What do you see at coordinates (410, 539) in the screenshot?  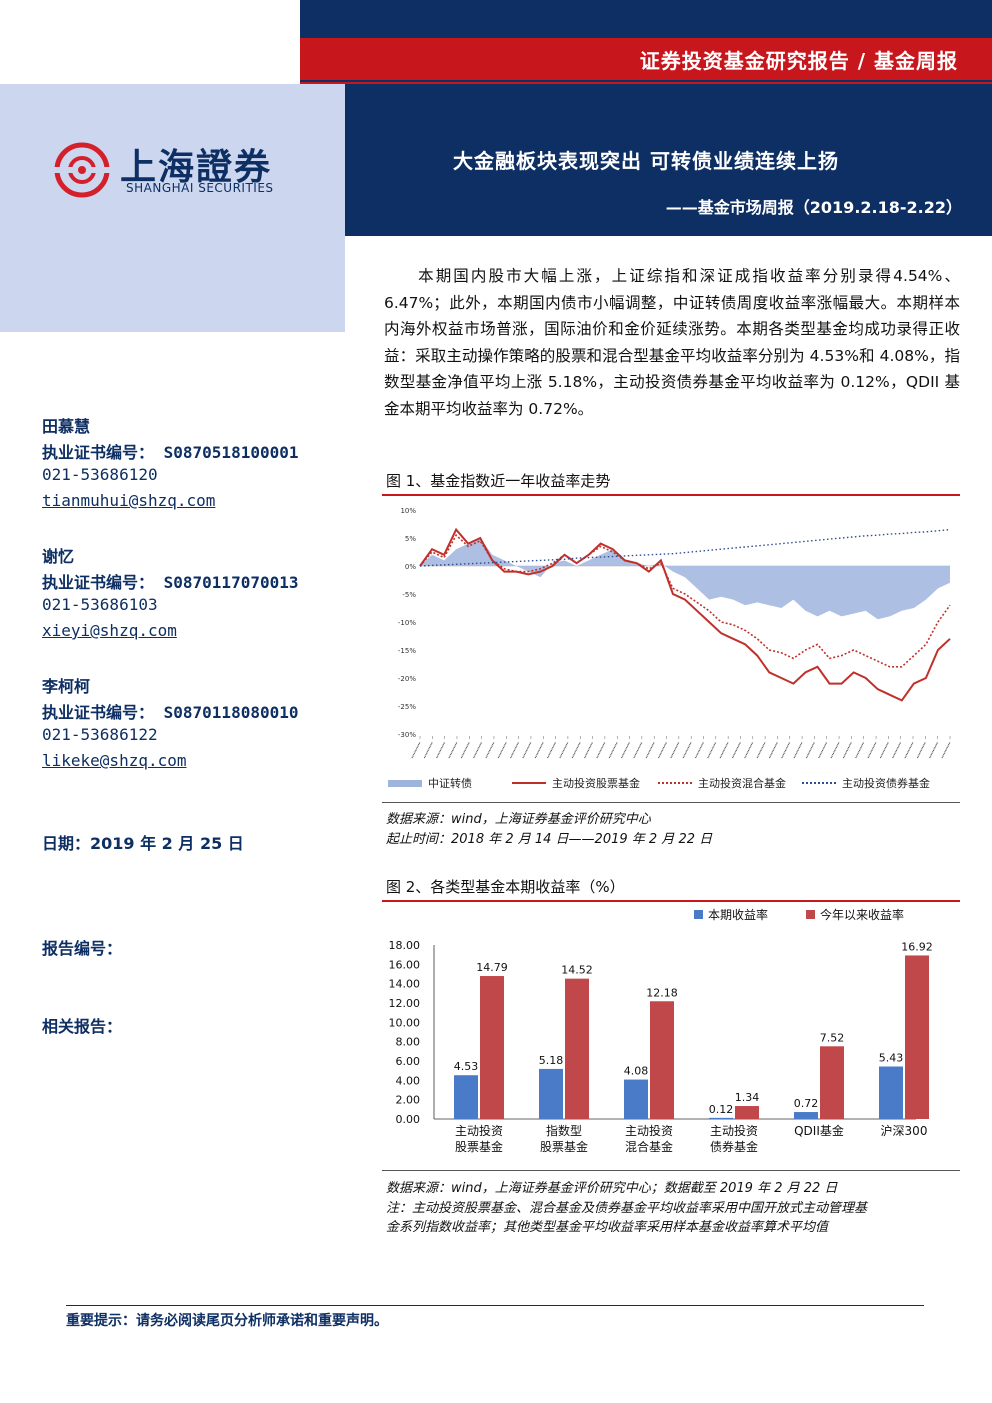 I see `y-tick-label: 5%` at bounding box center [410, 539].